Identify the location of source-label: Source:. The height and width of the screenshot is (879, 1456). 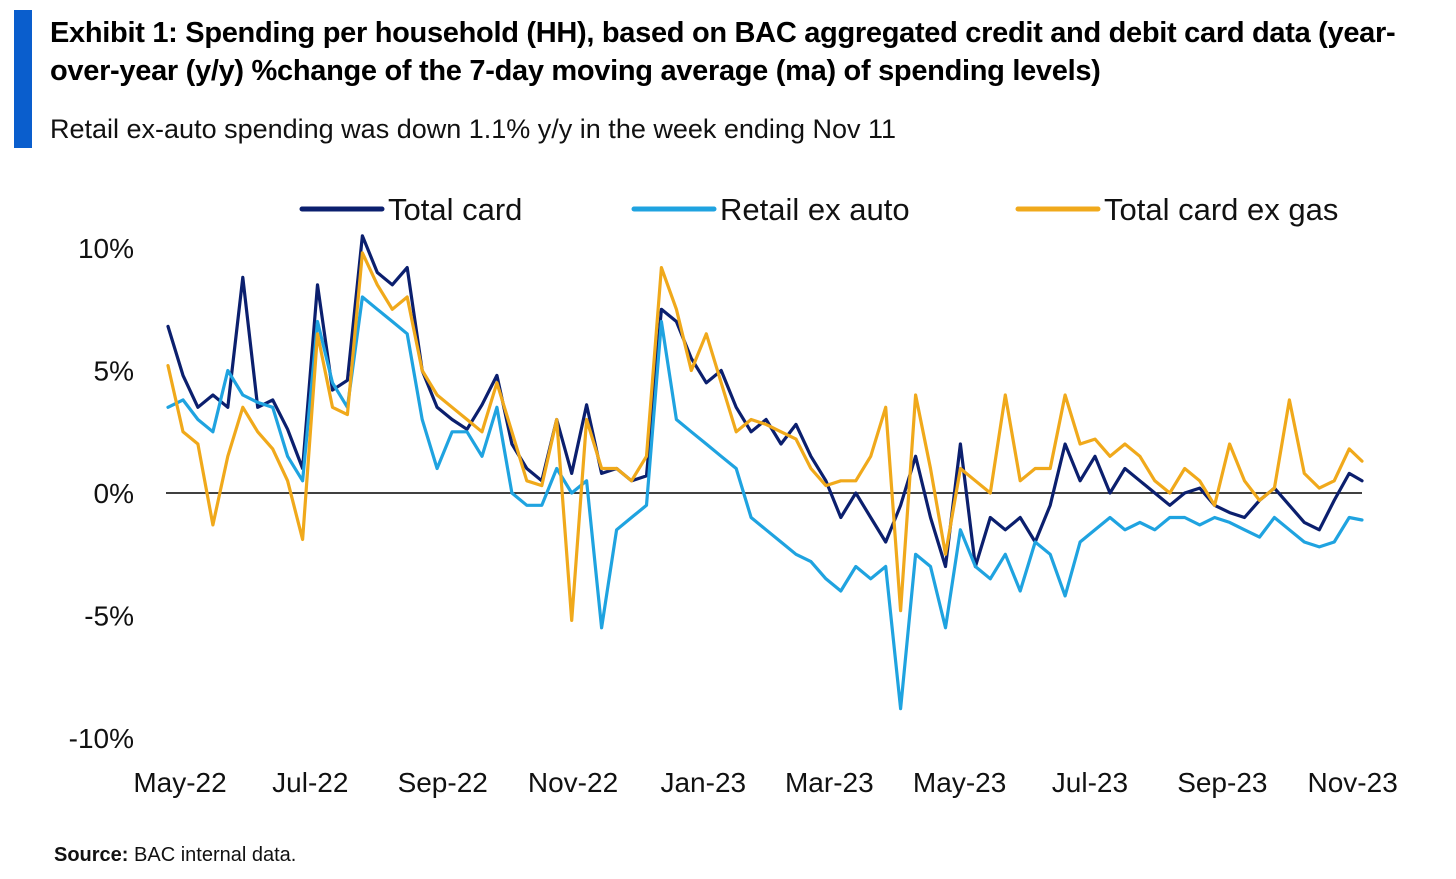
(91, 855).